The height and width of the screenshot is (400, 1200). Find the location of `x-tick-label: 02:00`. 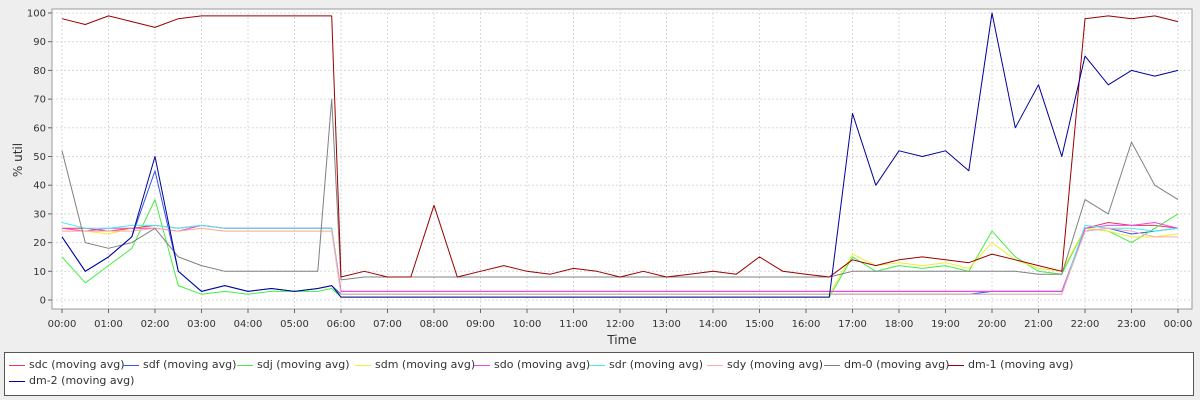

x-tick-label: 02:00 is located at coordinates (155, 324).